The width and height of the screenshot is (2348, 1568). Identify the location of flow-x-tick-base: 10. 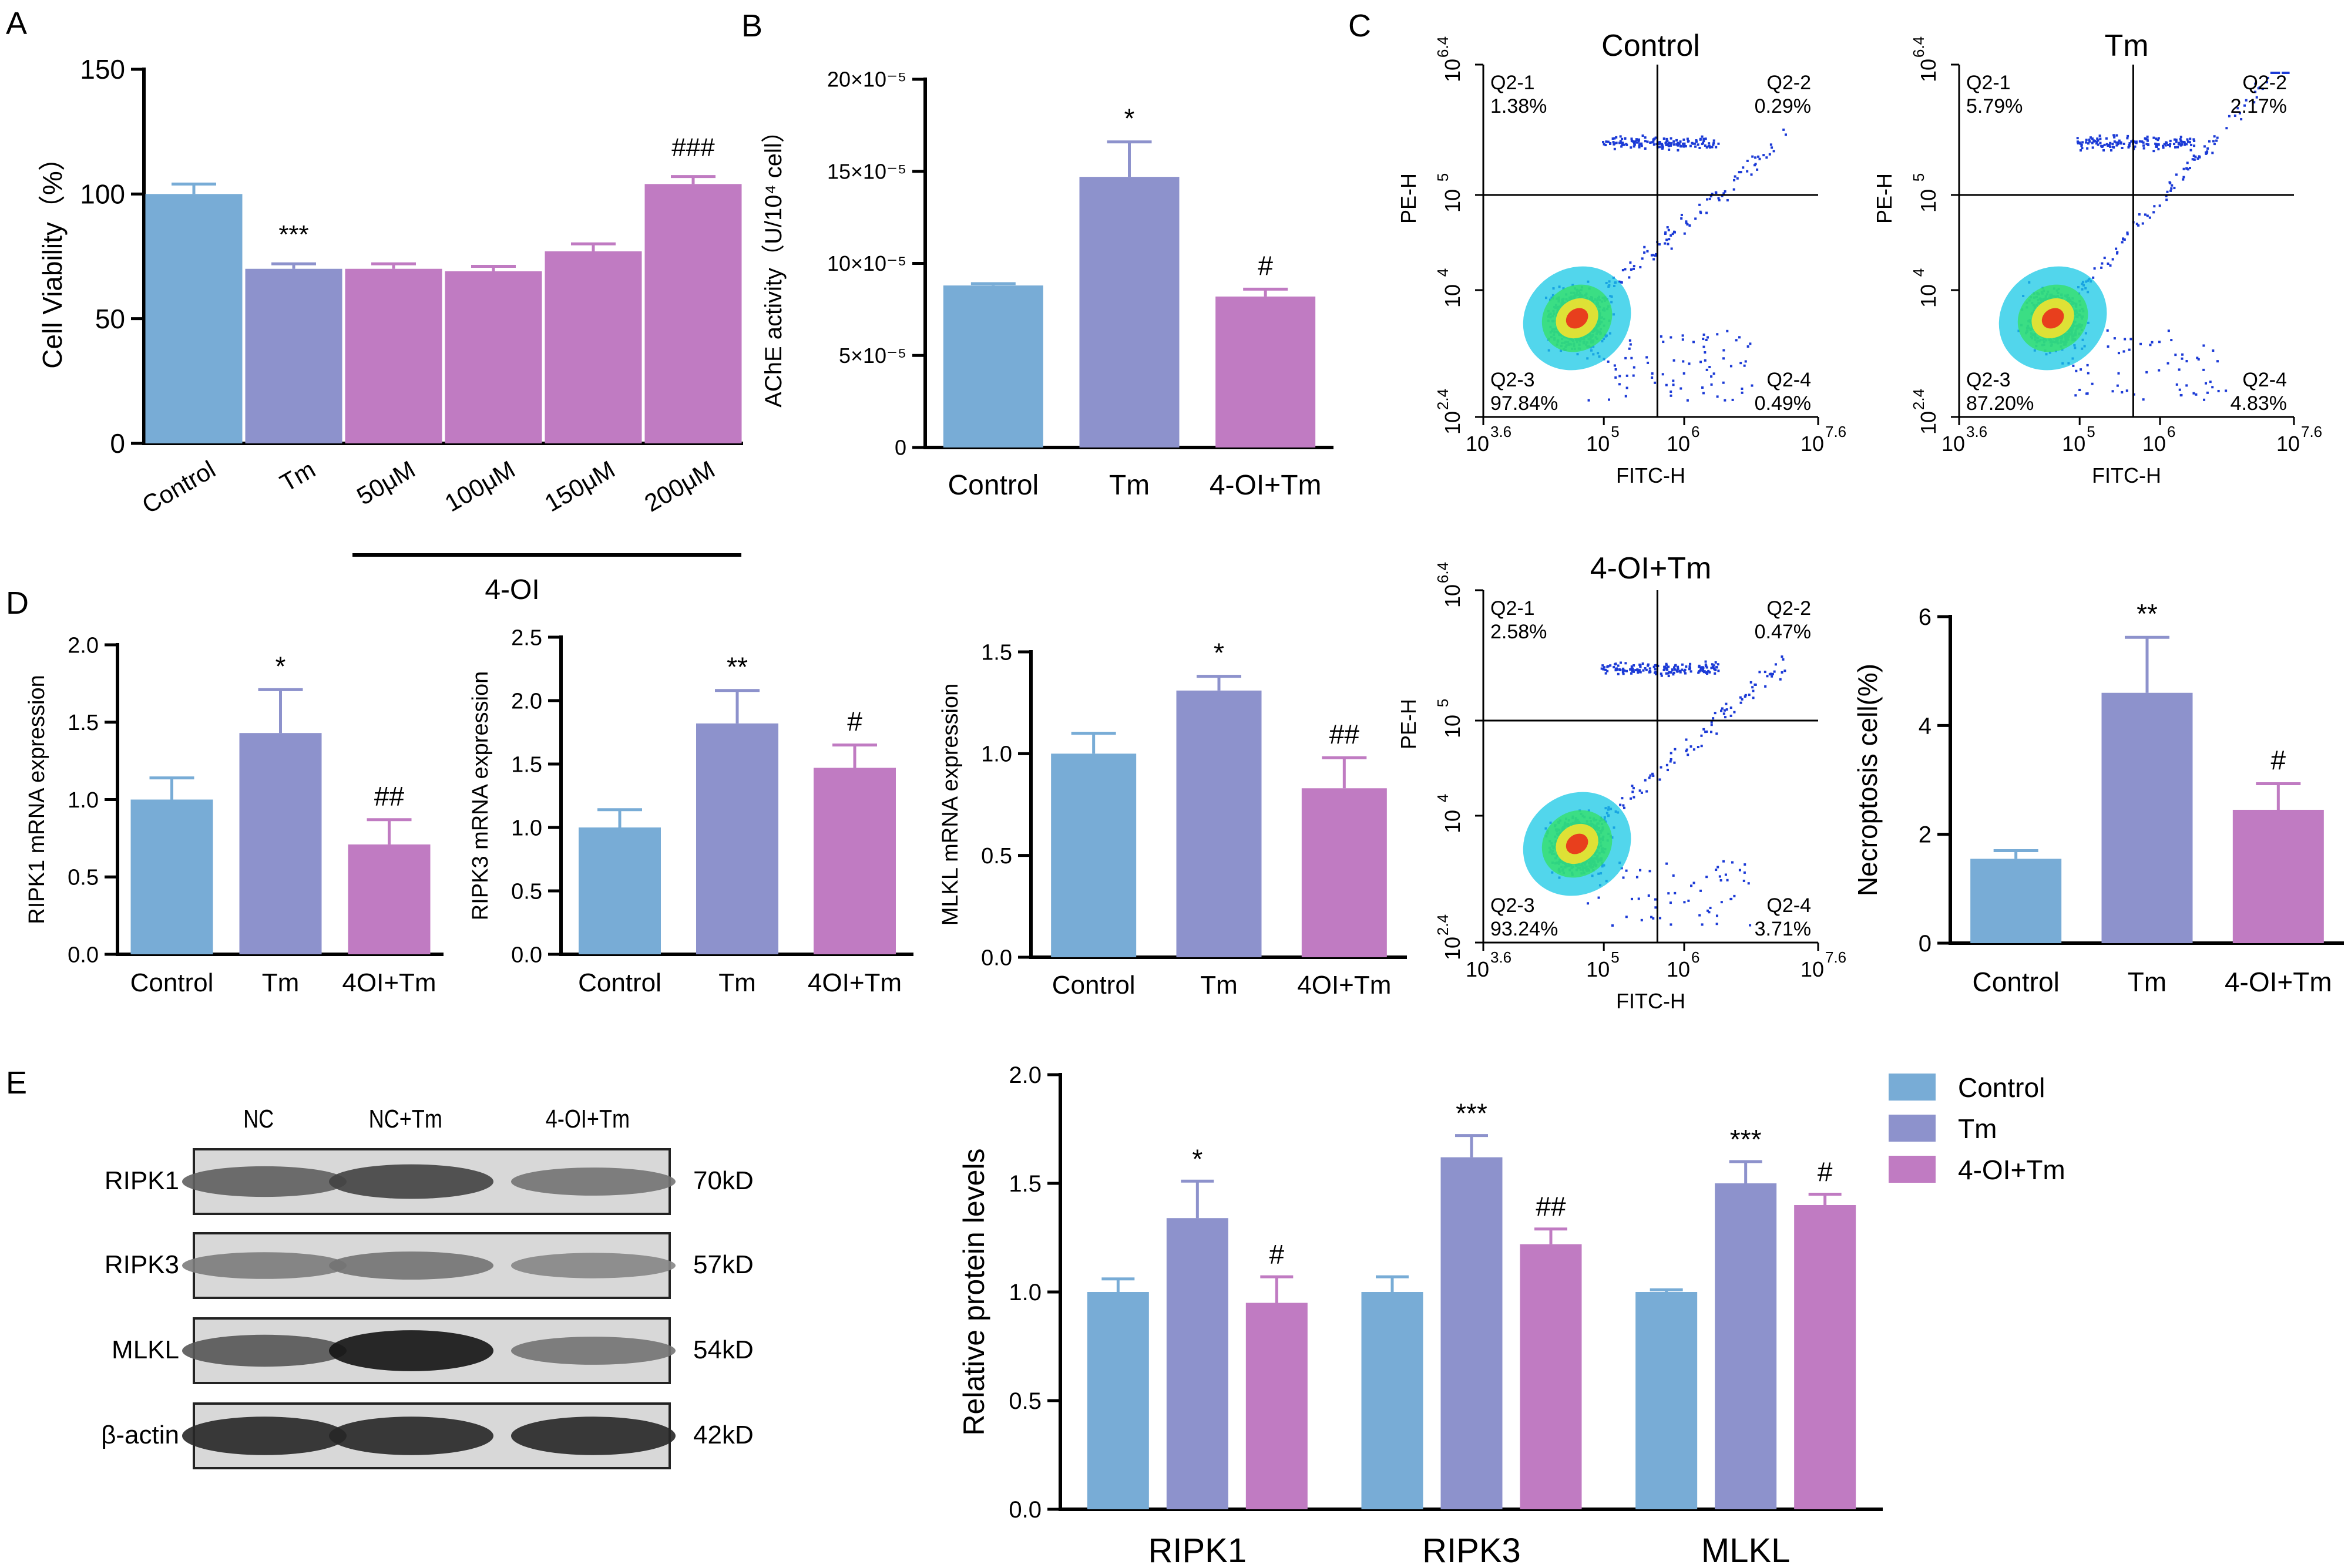
(1598, 444).